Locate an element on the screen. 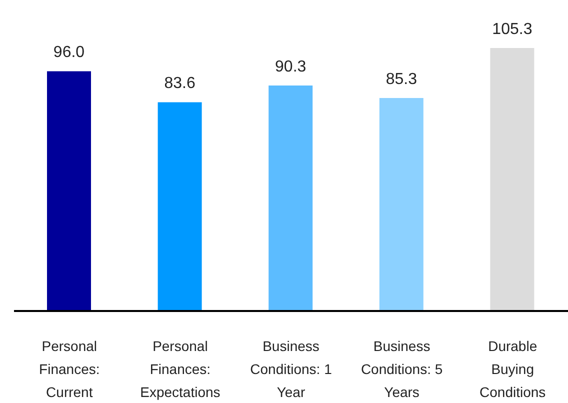 Image resolution: width=568 pixels, height=403 pixels. x-tick-label: Business Conditions: 5 Years is located at coordinates (401, 369).